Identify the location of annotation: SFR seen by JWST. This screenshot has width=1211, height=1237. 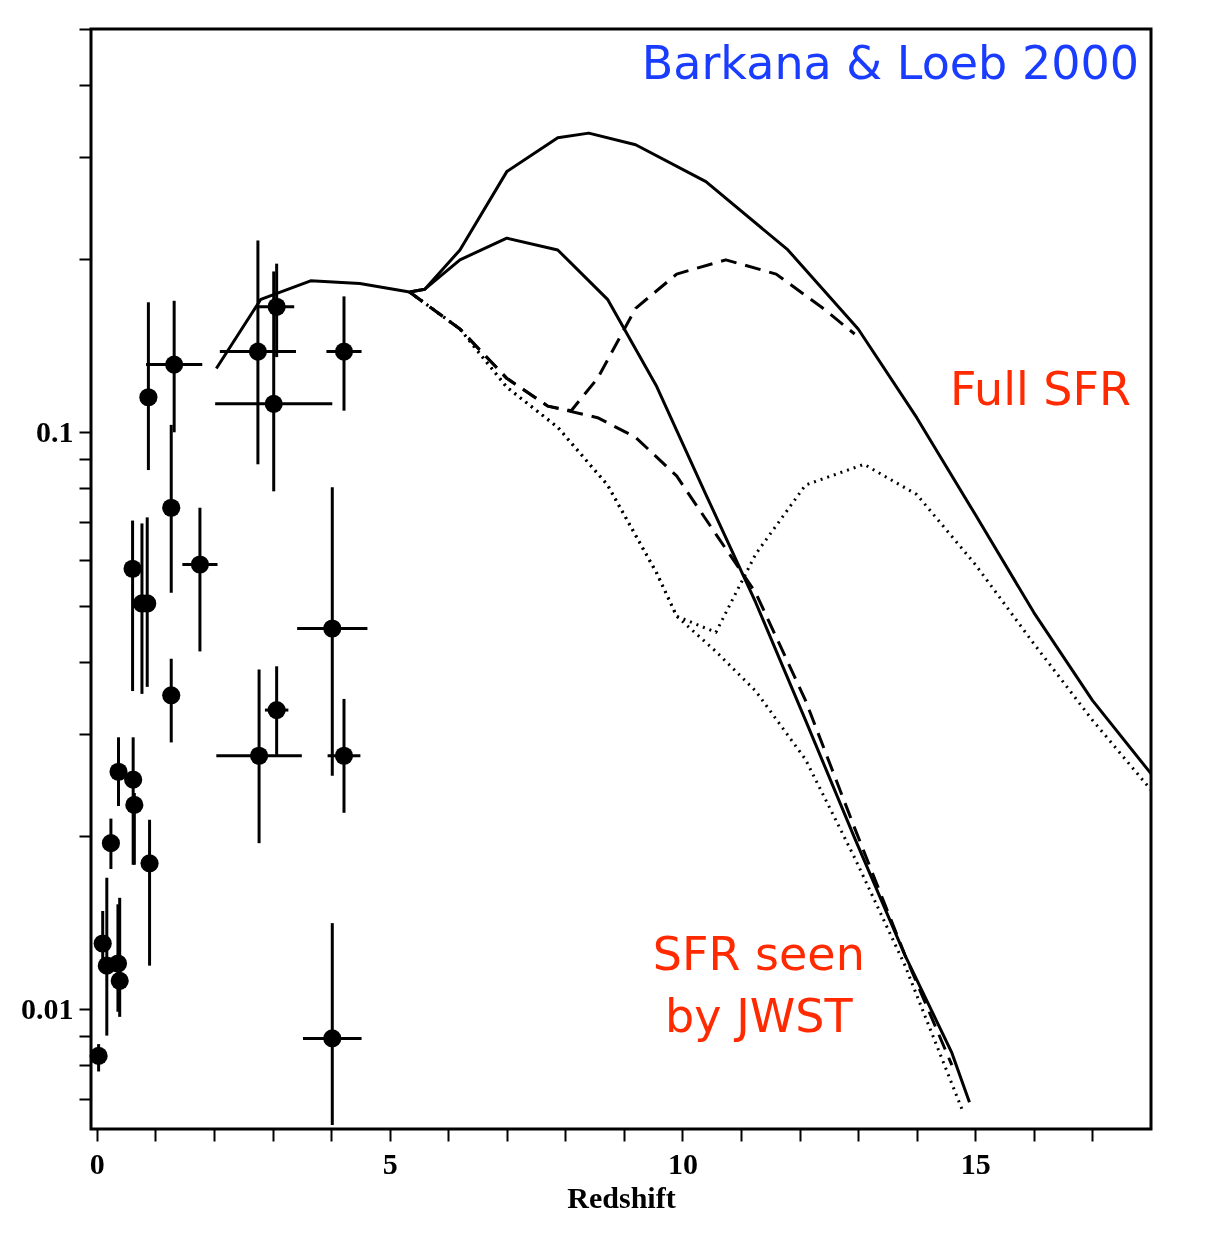
(758, 985).